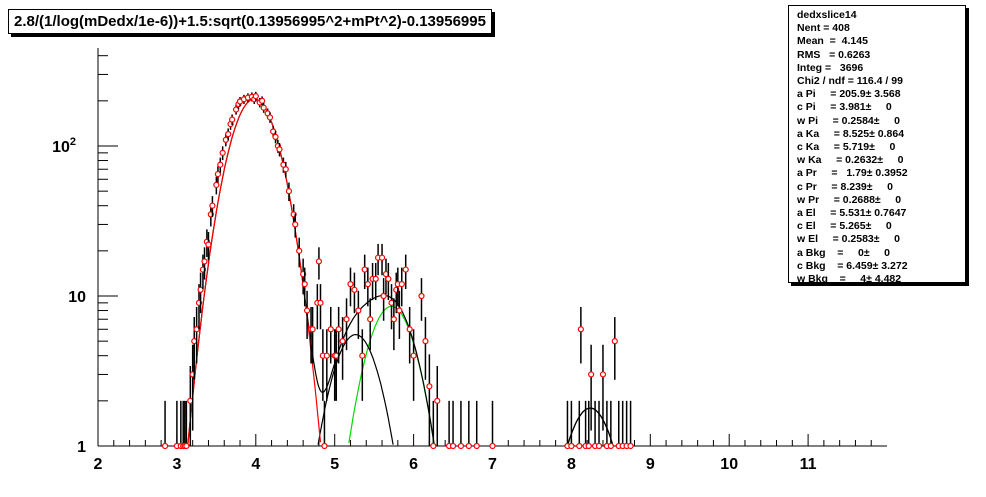  I want to click on stats-line: Chi2 / ndf = 116.4 / 99, so click(850, 81).